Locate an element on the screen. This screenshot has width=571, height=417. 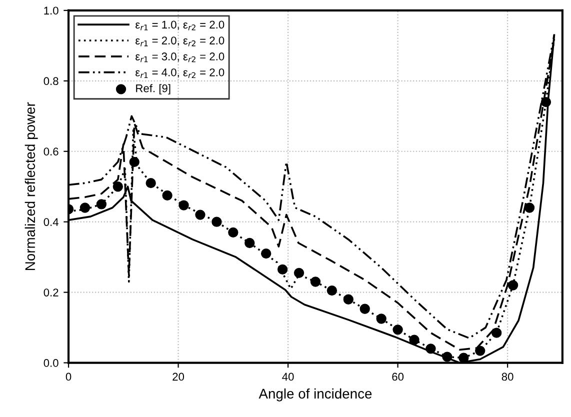
y-tick-label: 0.8 is located at coordinates (51, 81).